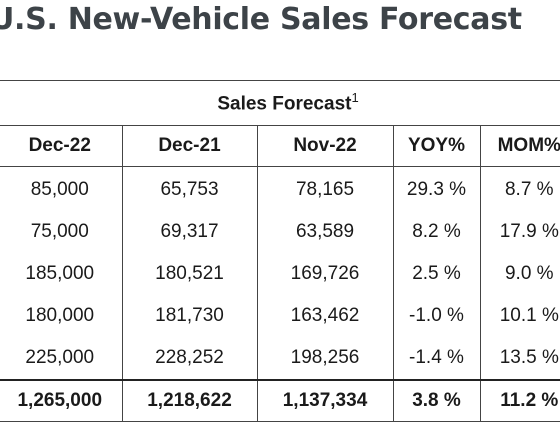 This screenshot has height=428, width=560. I want to click on table-row: 225,000 228,252 198,256 -1.4 % 13.5 %, so click(280, 358).